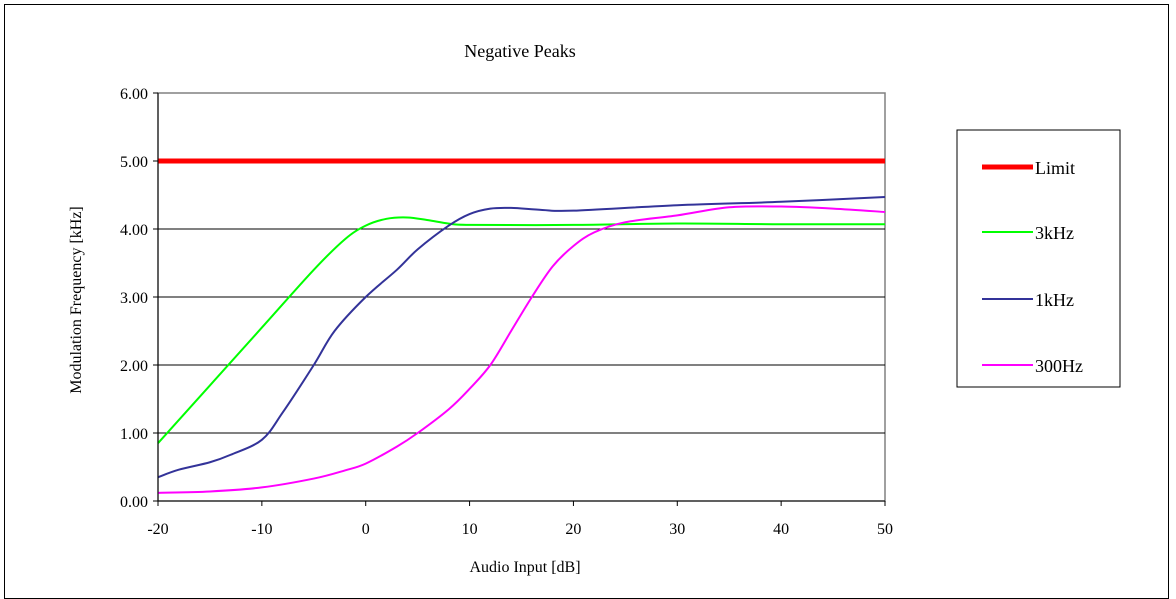 The image size is (1176, 599). What do you see at coordinates (76, 300) in the screenshot?
I see `y-axis-label: Modulation Frequency [kHz]` at bounding box center [76, 300].